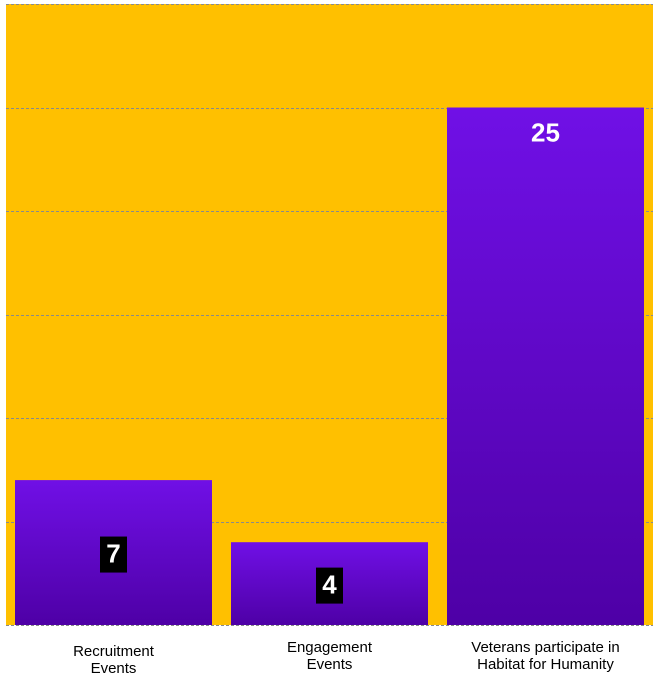 This screenshot has width=653, height=673. Describe the element at coordinates (114, 666) in the screenshot. I see `category-label-1-line-2: Events` at that location.